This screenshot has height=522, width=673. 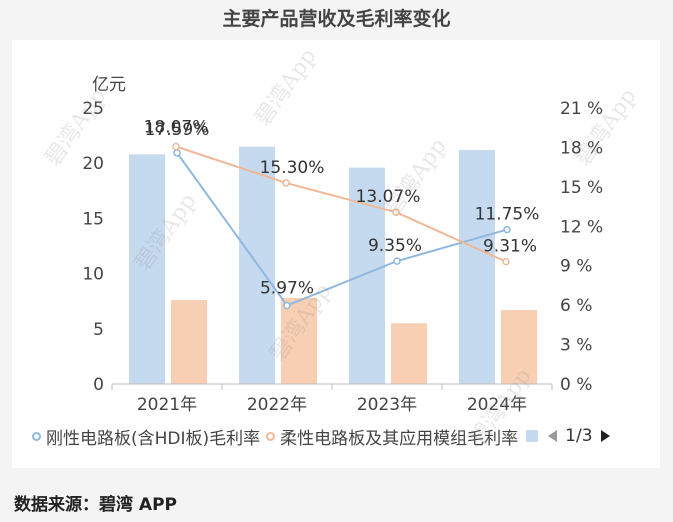 I want to click on legend-page-number: 1/3, so click(x=579, y=436).